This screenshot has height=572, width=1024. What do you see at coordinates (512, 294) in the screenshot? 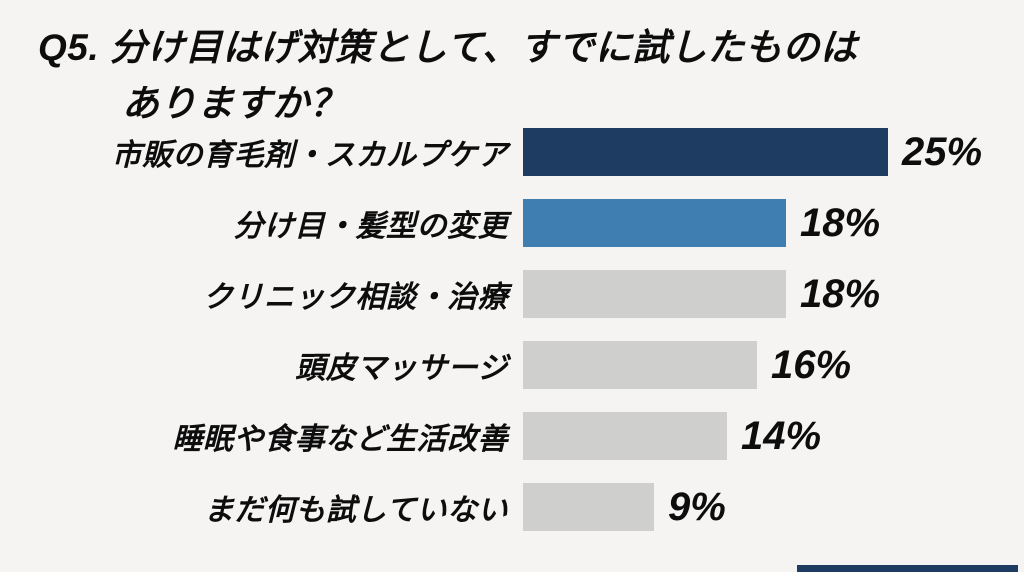
I see `bar-row: クリニック相談・治療 18%` at bounding box center [512, 294].